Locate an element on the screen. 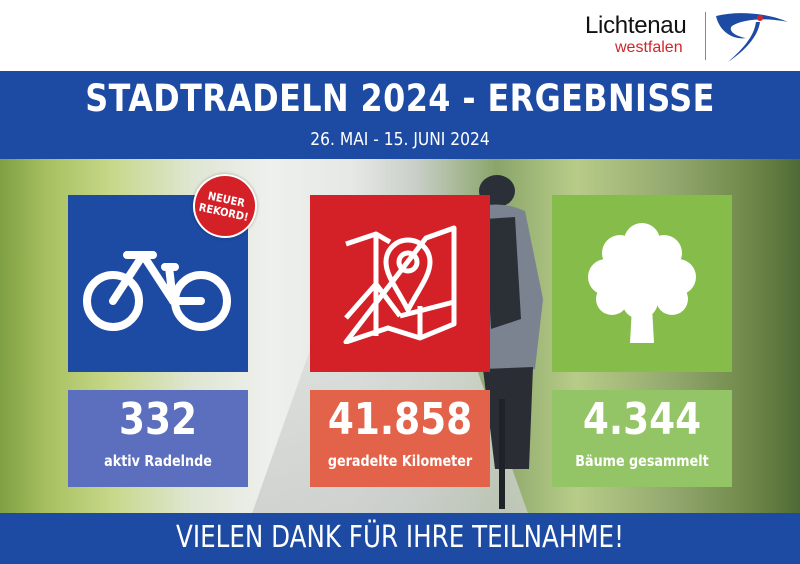 The height and width of the screenshot is (564, 800). participants-stat: 332 aktiv Radelnde is located at coordinates (158, 438).